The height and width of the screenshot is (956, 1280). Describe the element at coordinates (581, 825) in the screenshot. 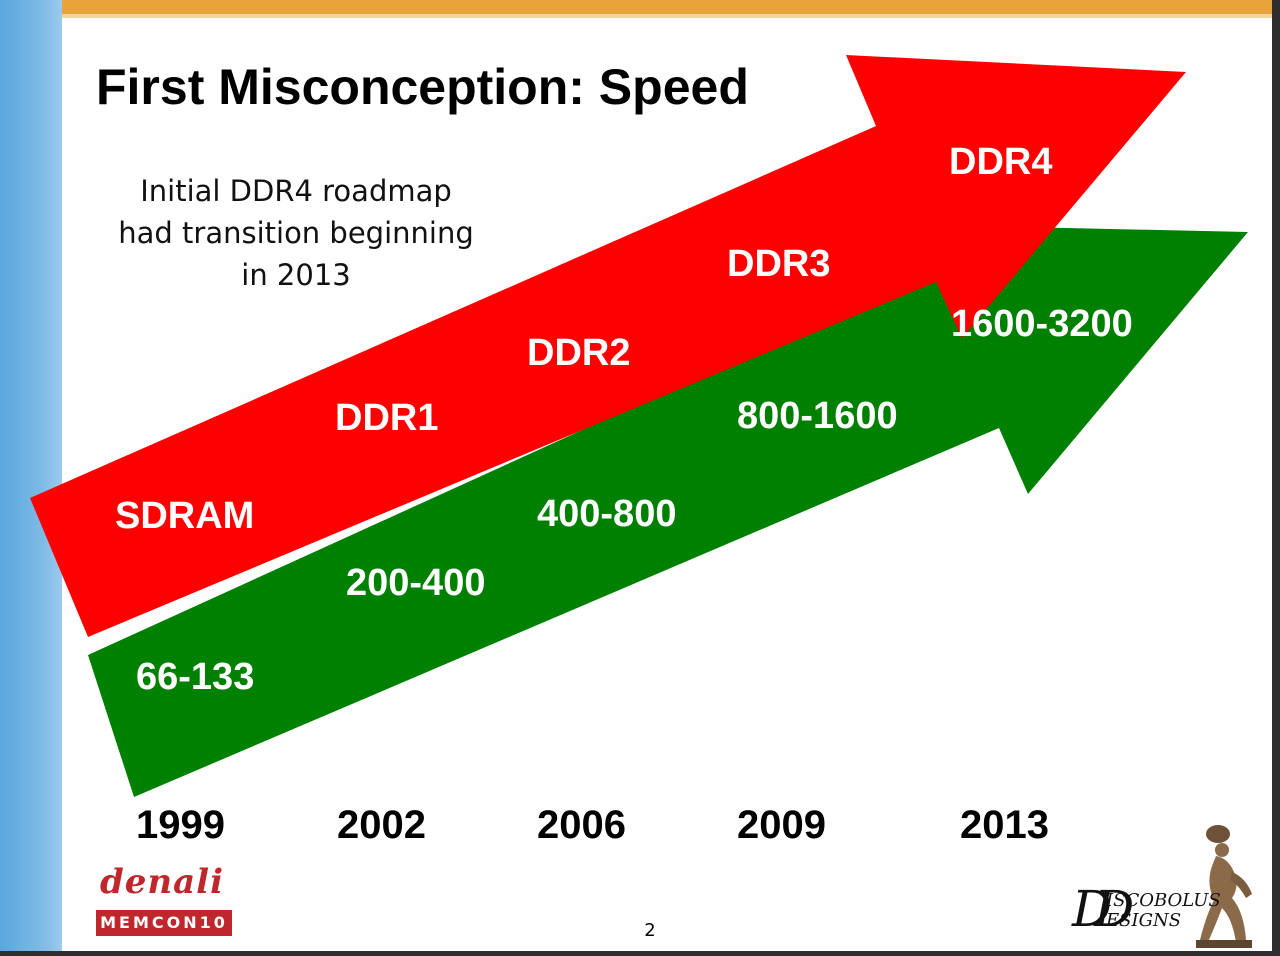

I see `year-2006: 2006` at that location.